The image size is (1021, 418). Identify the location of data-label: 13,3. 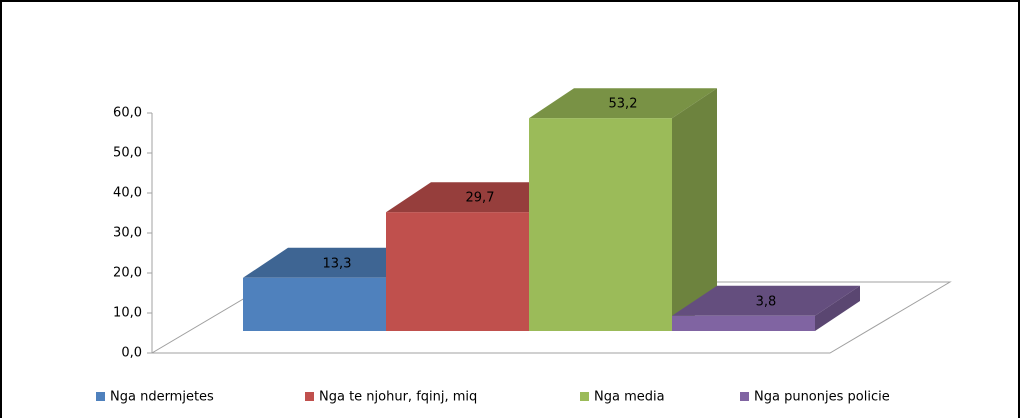
(337, 263).